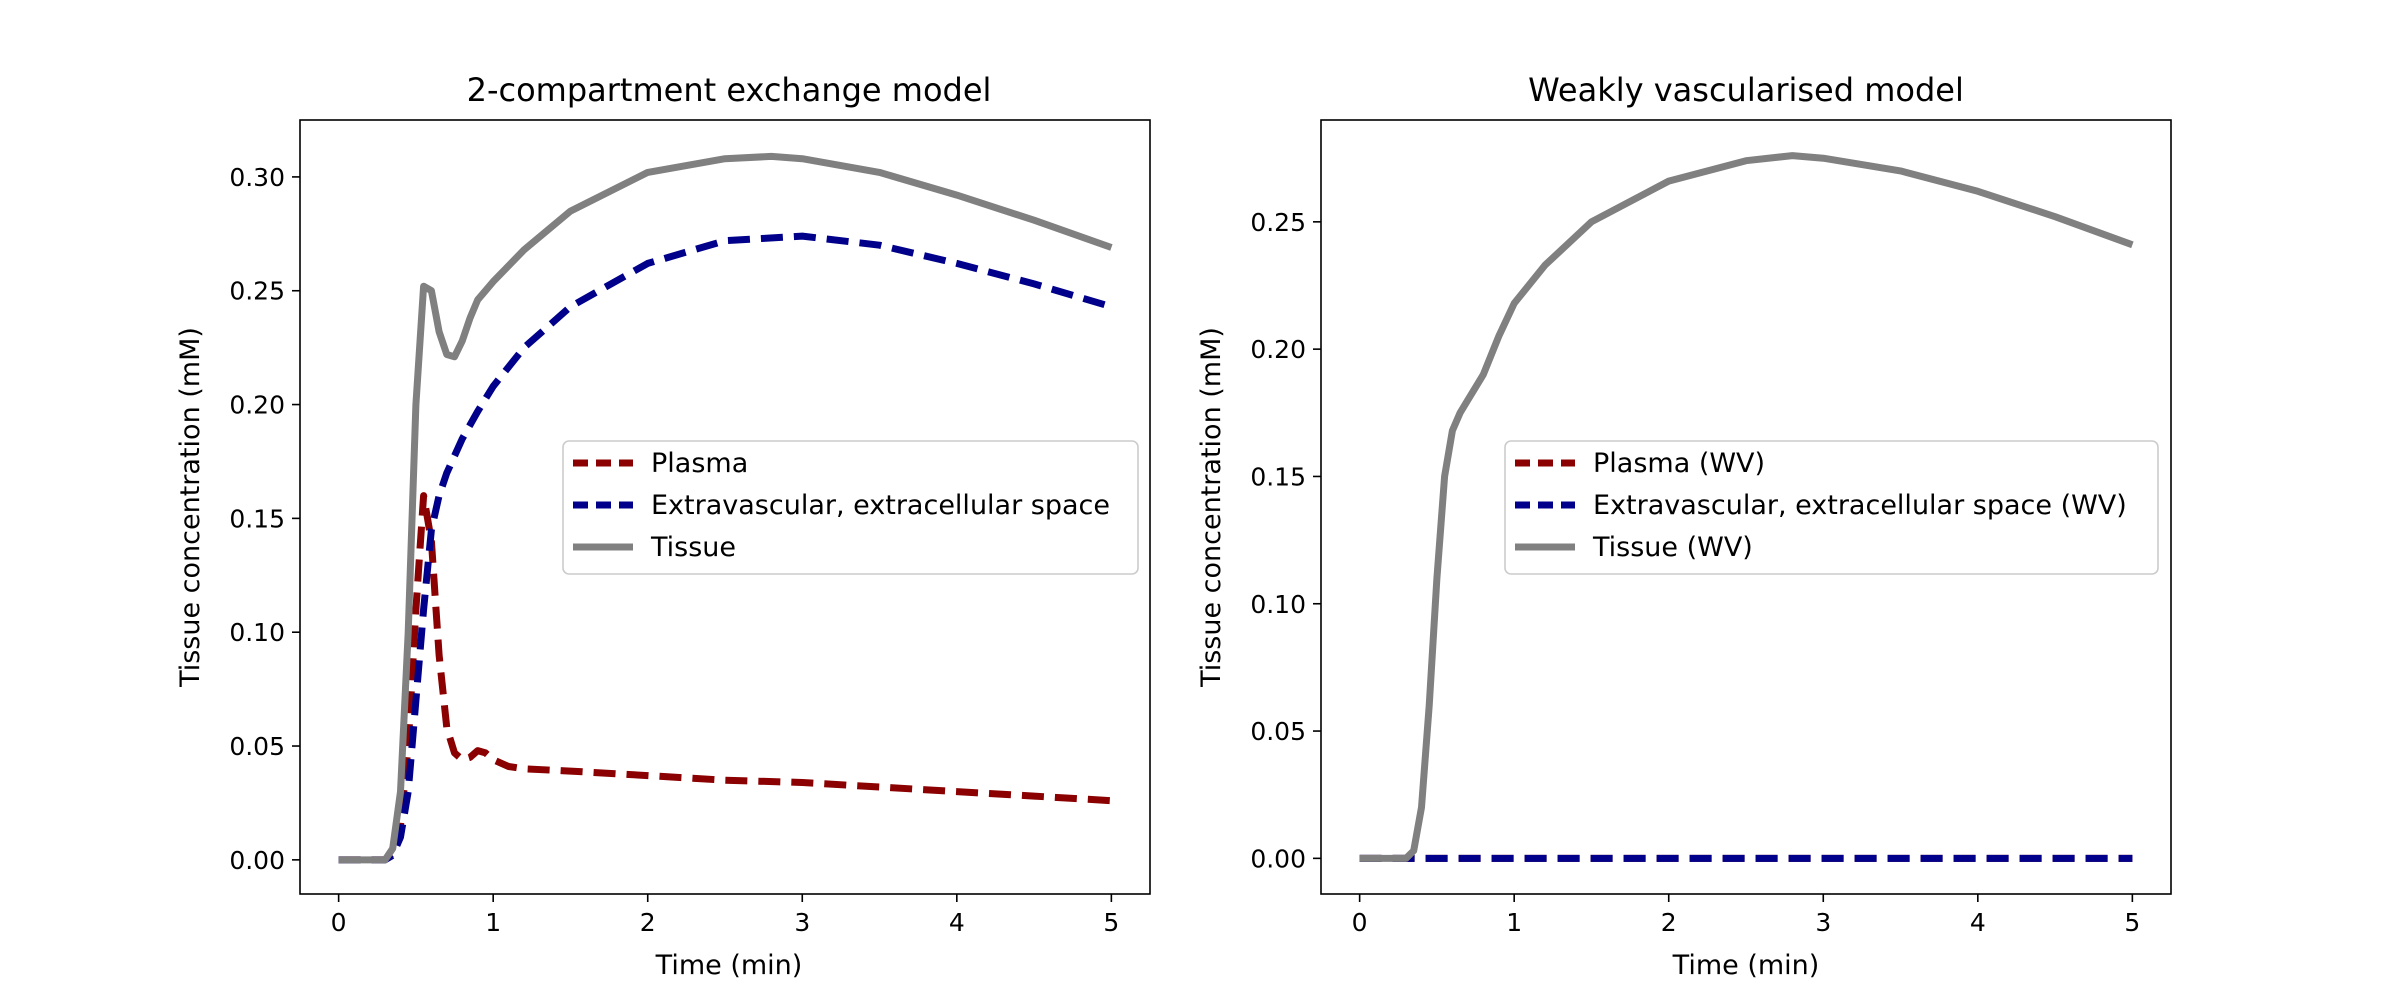 The height and width of the screenshot is (1000, 2400). I want to click on legend-label-ees-wv: Extravascular, extracellular space (WV), so click(1860, 505).